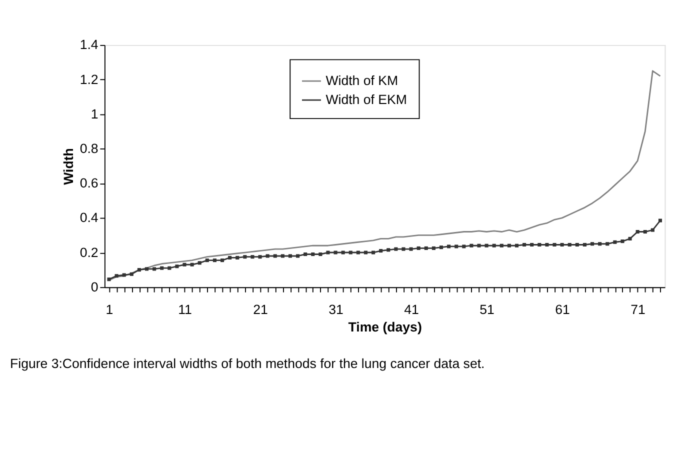 The width and height of the screenshot is (679, 450). Describe the element at coordinates (110, 310) in the screenshot. I see `x-tick-label: 1` at that location.